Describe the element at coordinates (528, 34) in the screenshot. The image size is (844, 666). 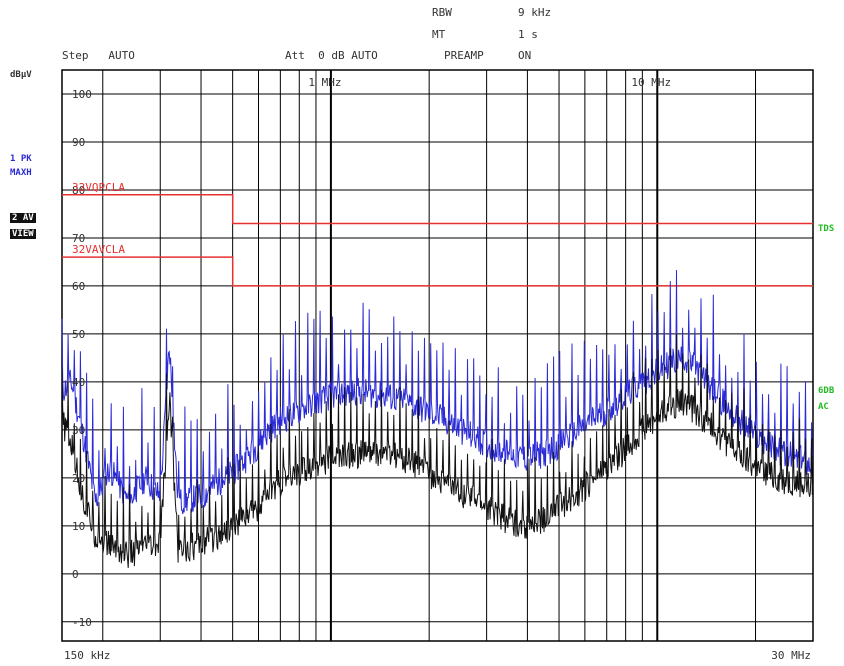
I see `mt-value: 1 s` at that location.